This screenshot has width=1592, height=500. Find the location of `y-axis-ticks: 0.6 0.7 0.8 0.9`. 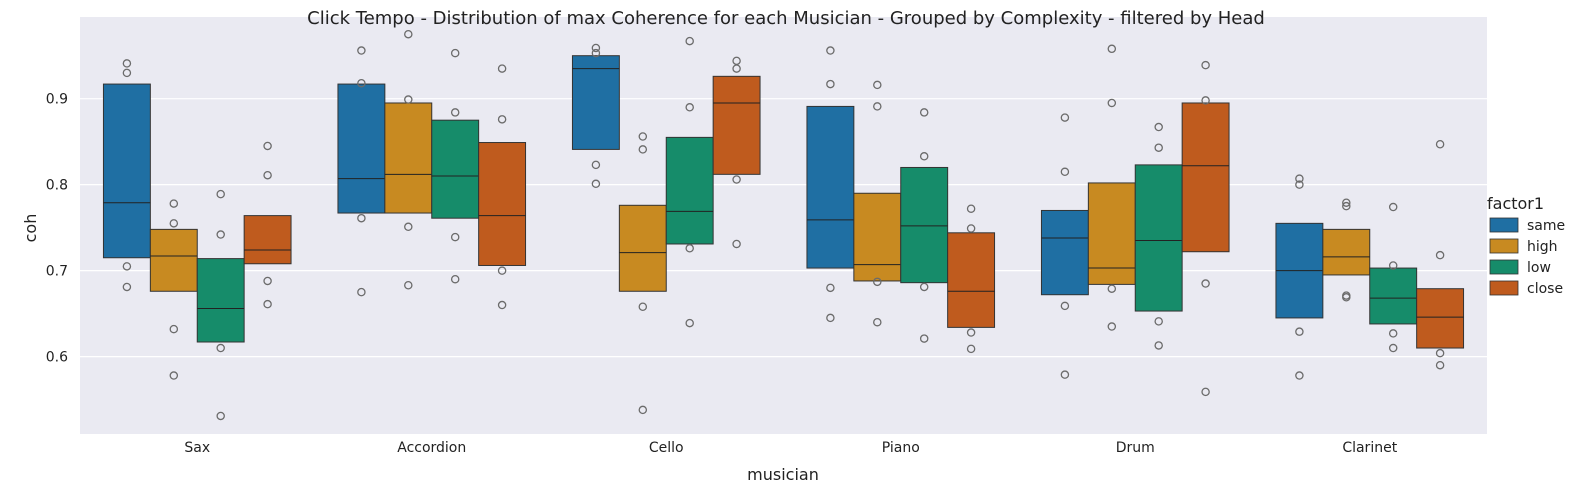

y-axis-ticks: 0.6 0.7 0.8 0.9 is located at coordinates (57, 229).